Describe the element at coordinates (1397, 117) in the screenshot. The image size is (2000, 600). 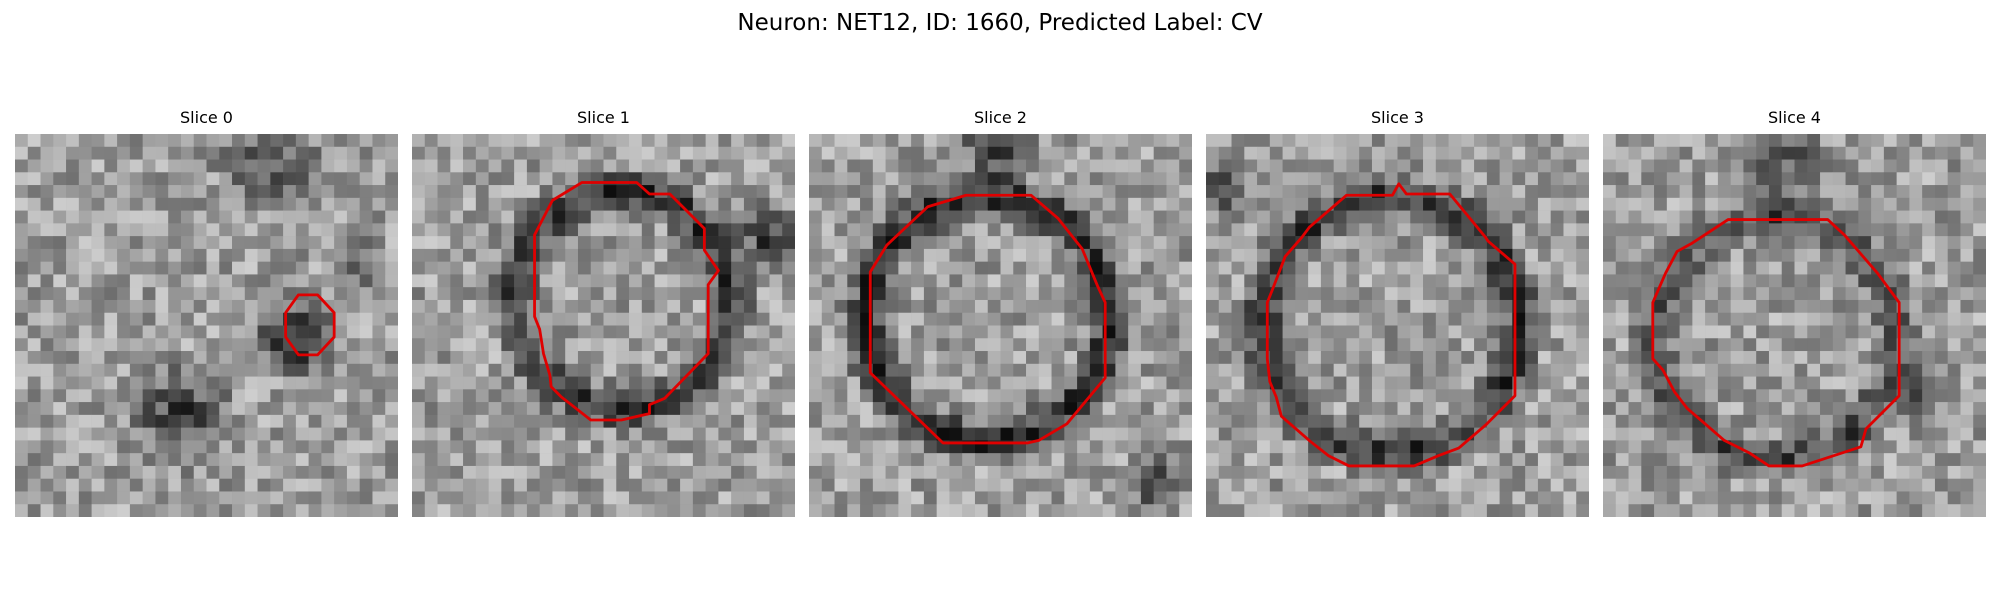
I see `slice-title-3: Slice 3` at that location.